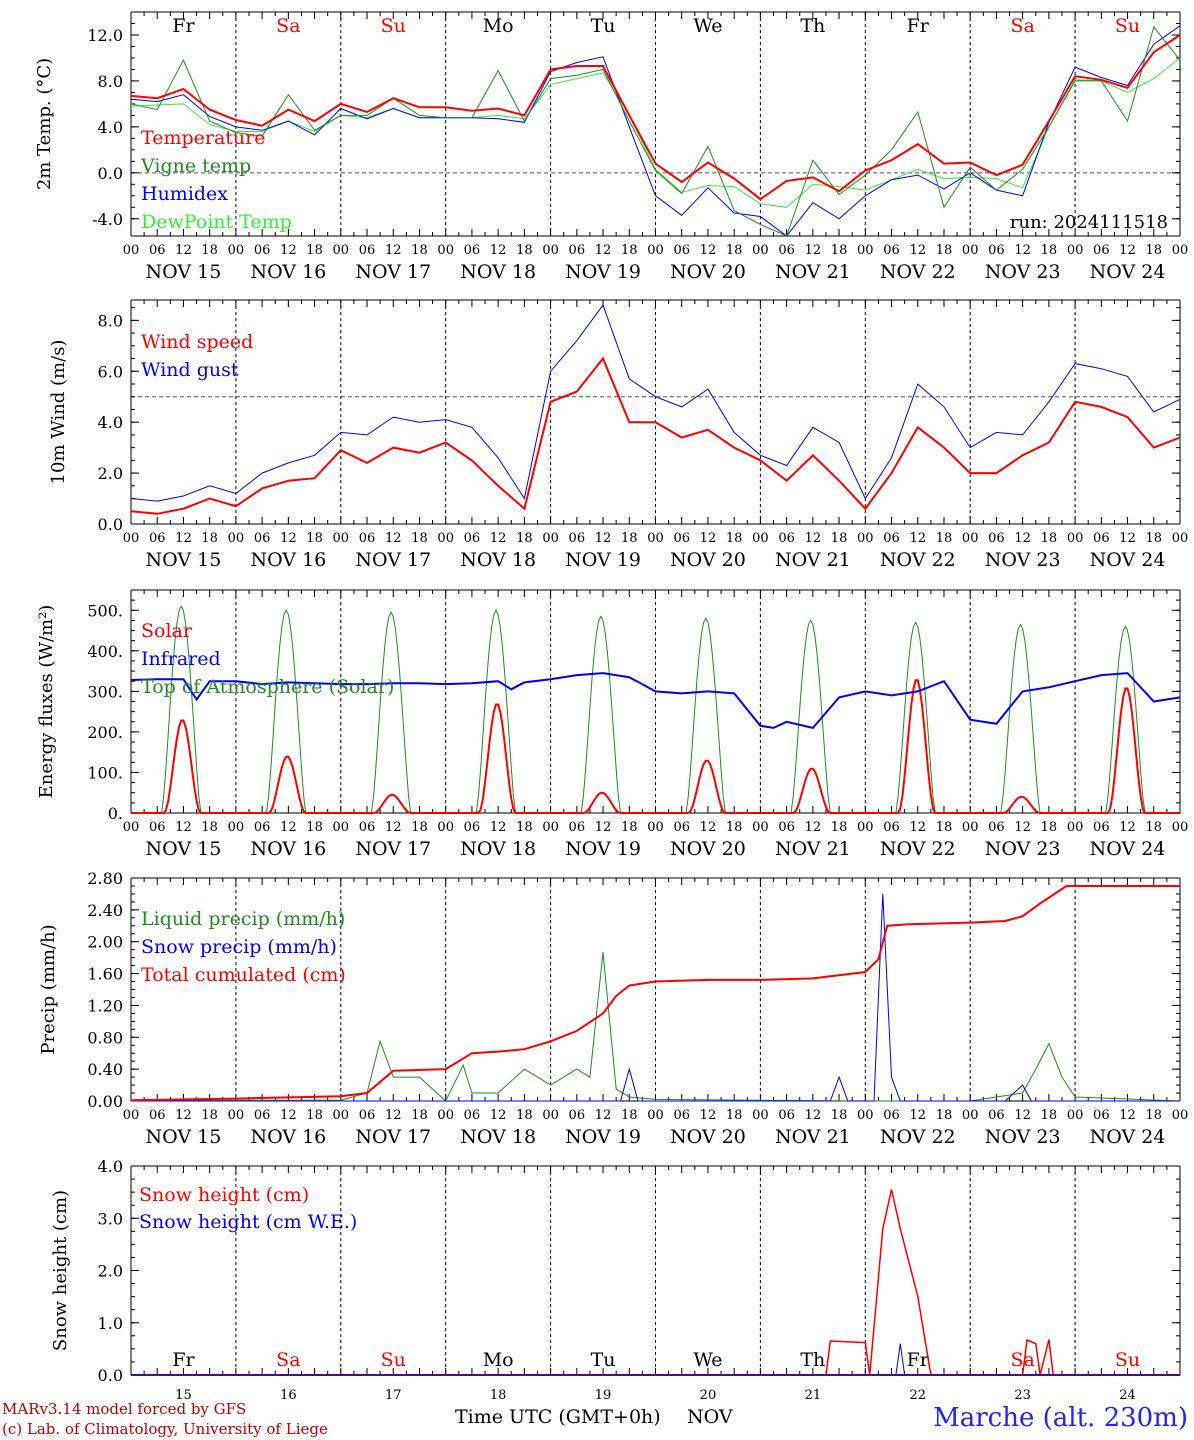 The image size is (1194, 1440). Describe the element at coordinates (917, 1395) in the screenshot. I see `day-number-label: 22` at that location.